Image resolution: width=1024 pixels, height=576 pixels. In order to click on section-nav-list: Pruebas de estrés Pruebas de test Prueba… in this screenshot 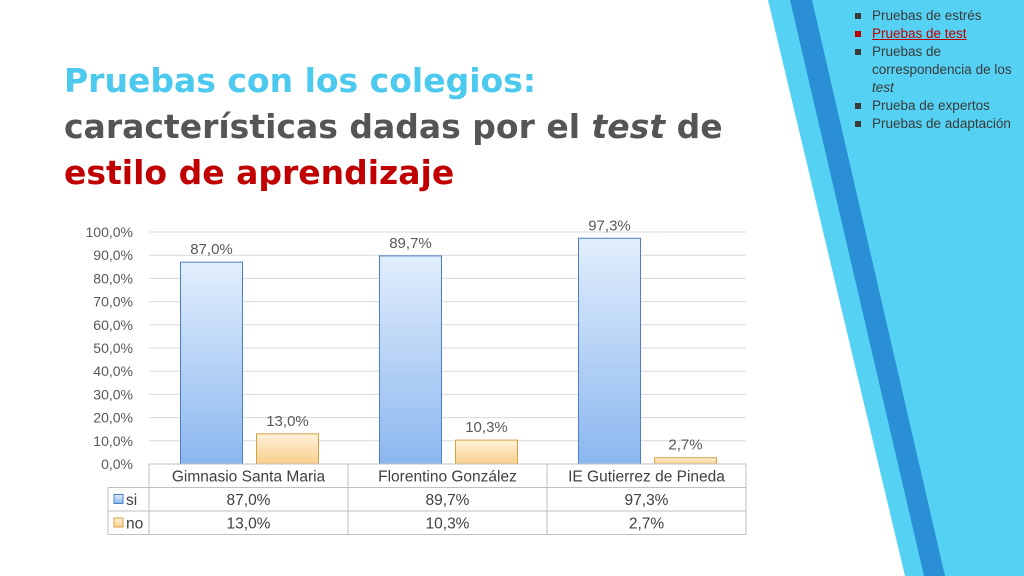, I will do `click(932, 70)`.